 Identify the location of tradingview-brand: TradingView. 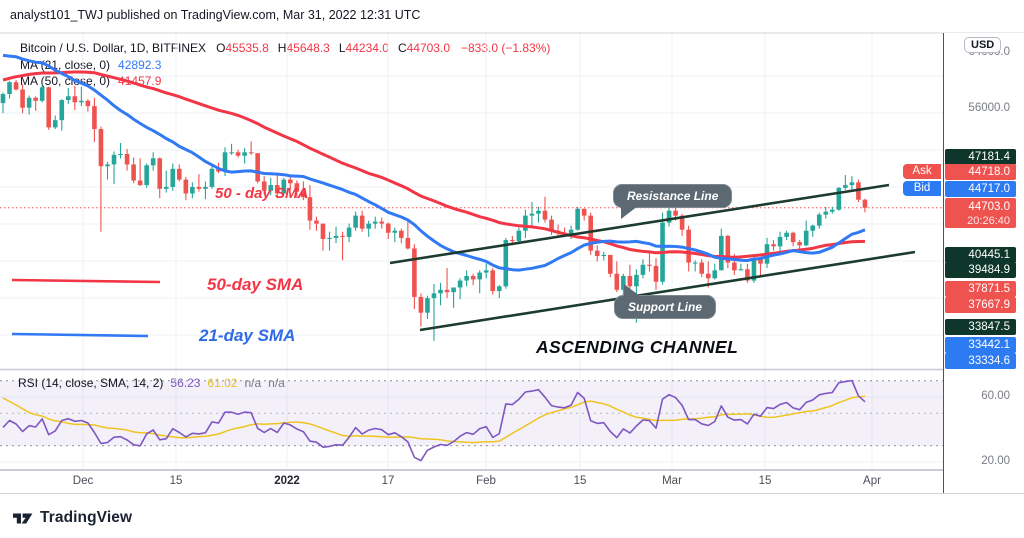
(72, 518).